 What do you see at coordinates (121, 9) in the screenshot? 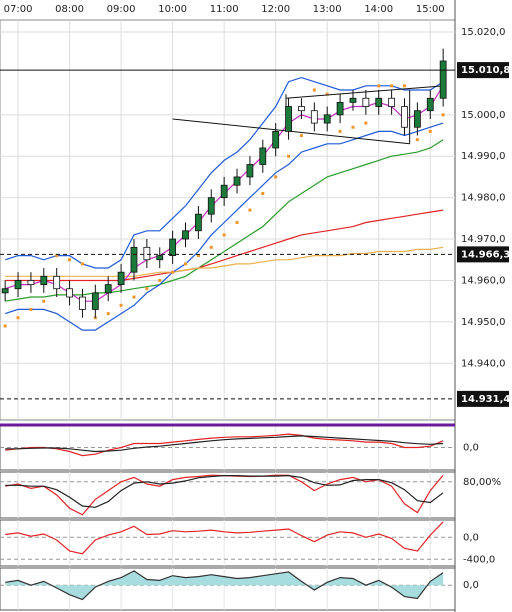
I see `x-tick-label: 09:00` at bounding box center [121, 9].